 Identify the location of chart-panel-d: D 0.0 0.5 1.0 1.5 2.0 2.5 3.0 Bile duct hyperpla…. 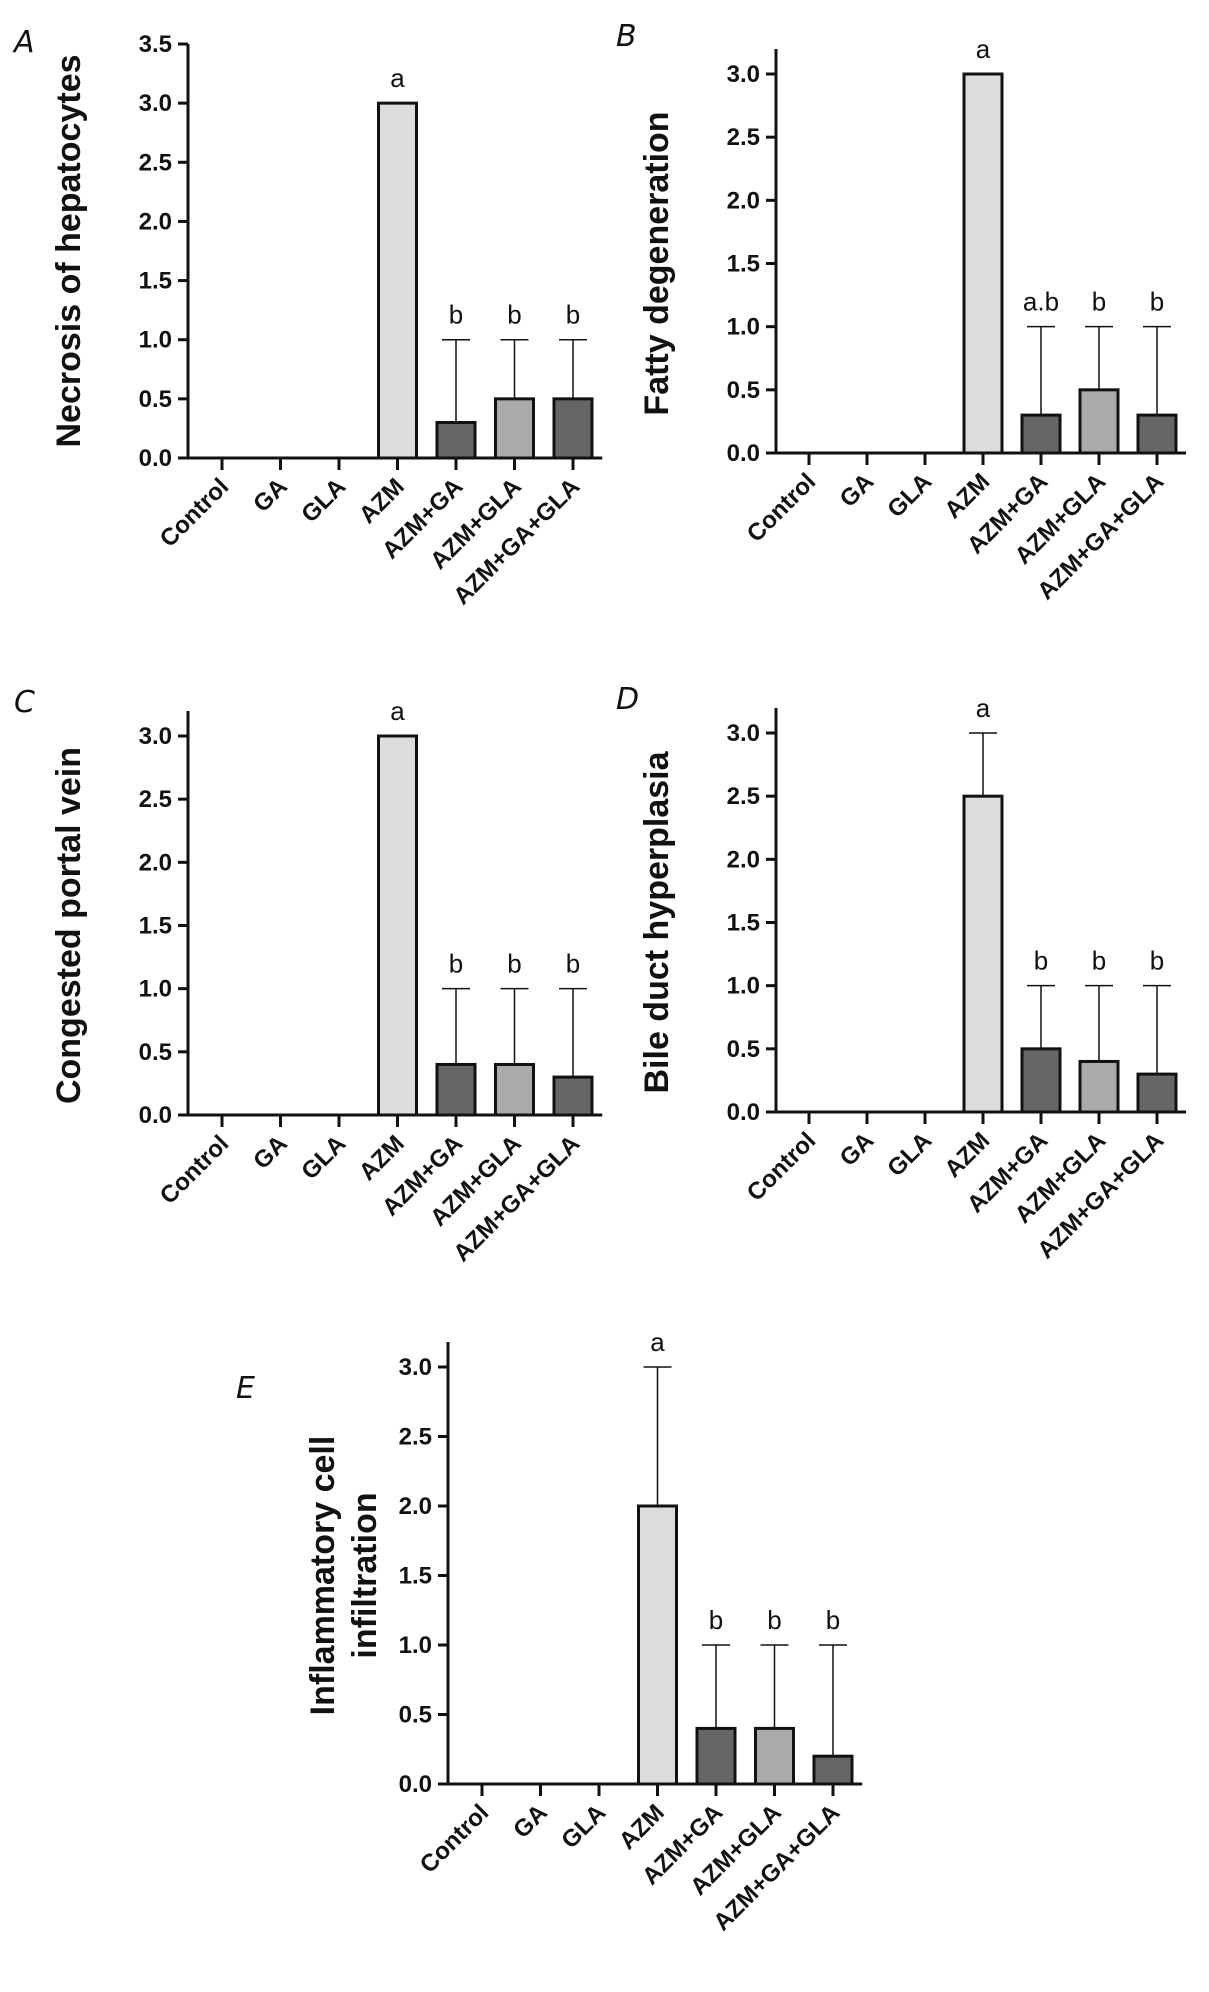
(901, 973).